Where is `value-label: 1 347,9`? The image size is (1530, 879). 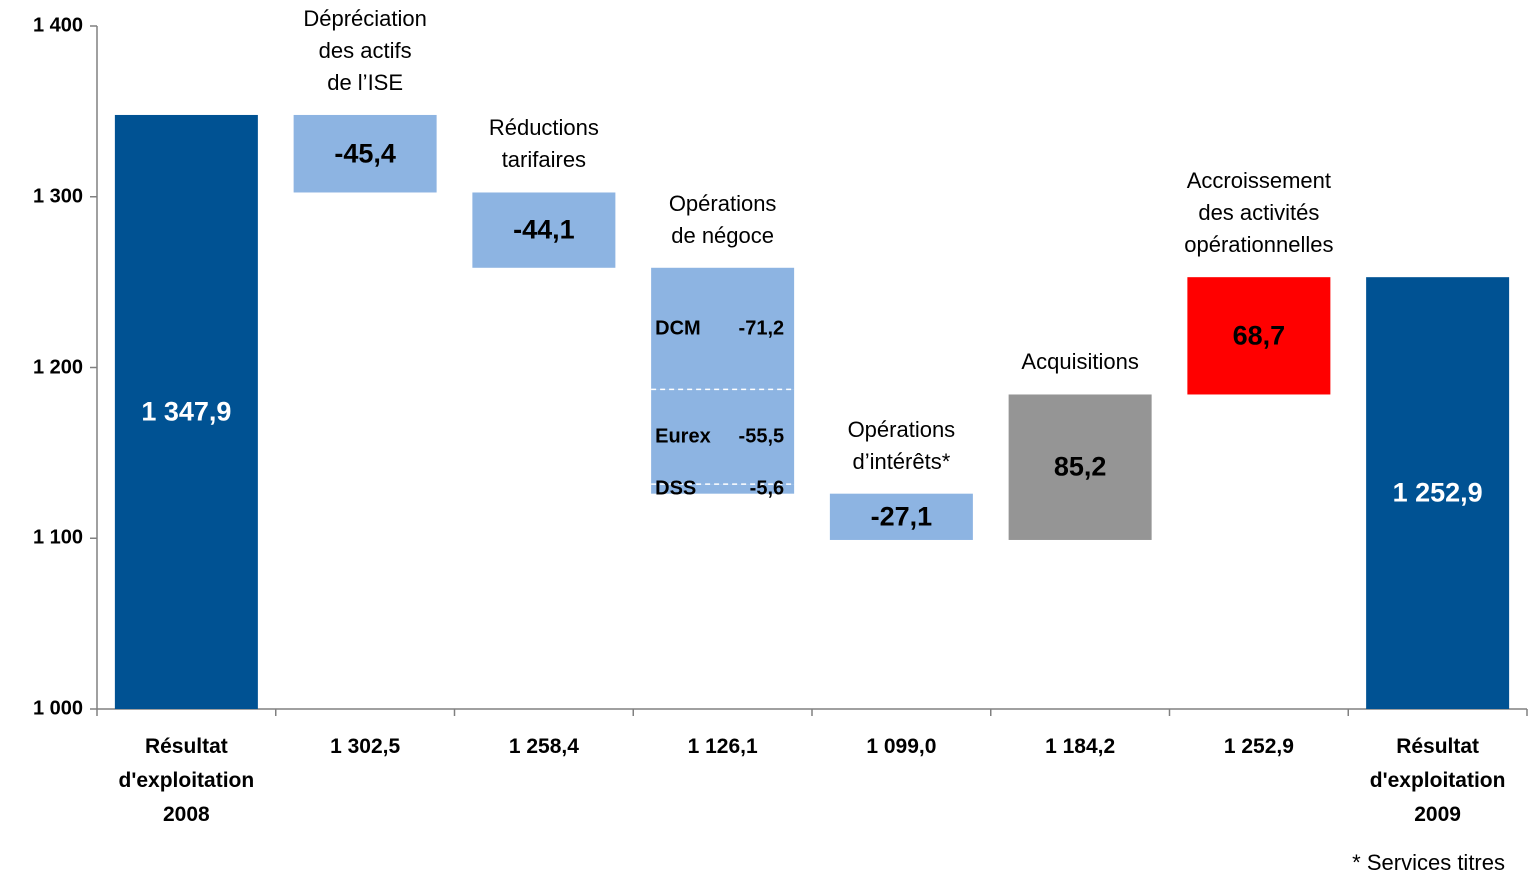 value-label: 1 347,9 is located at coordinates (186, 411).